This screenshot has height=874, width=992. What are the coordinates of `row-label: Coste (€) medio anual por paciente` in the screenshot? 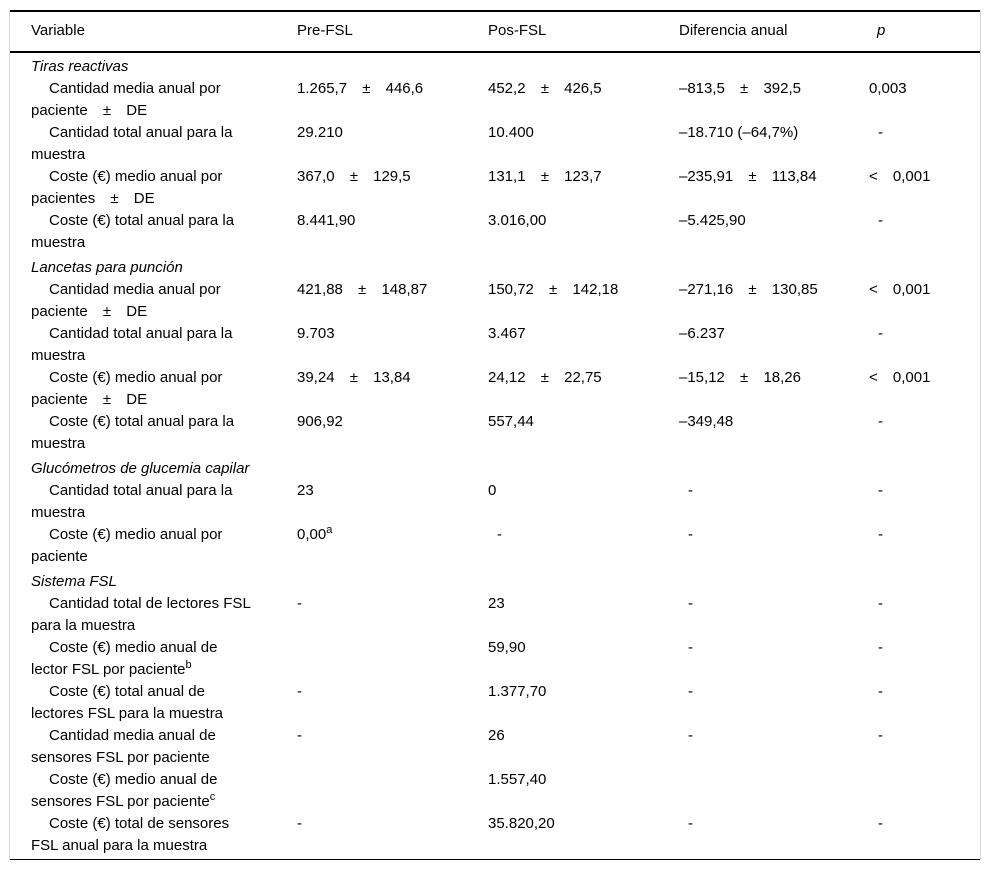 It's located at (164, 546).